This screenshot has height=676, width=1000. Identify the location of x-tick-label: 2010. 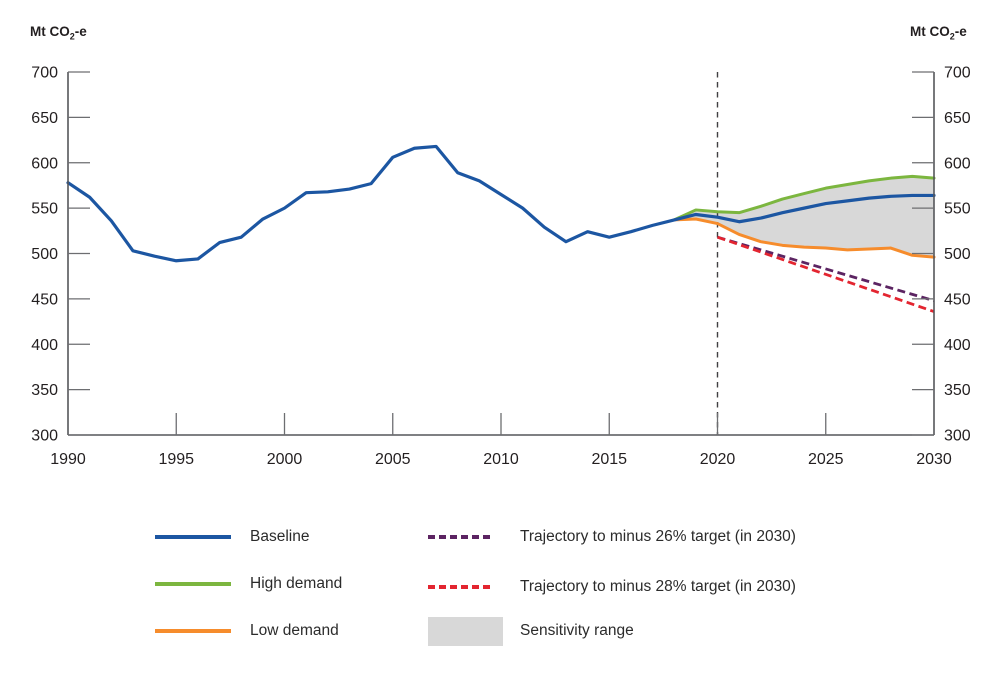
(501, 459).